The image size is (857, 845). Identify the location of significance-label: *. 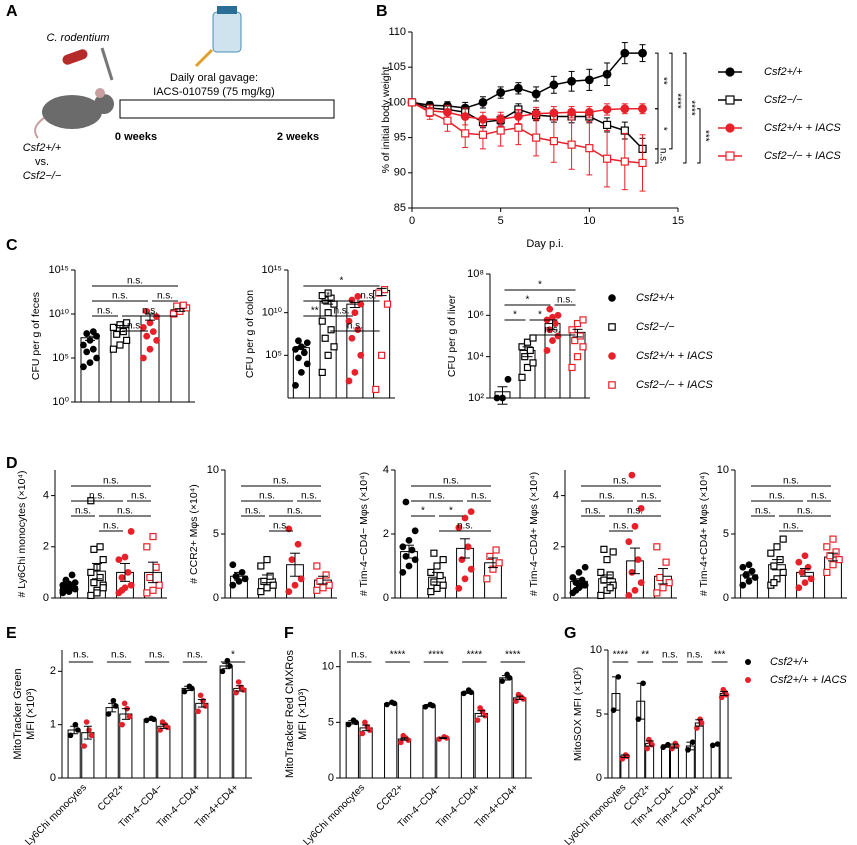
(662, 129).